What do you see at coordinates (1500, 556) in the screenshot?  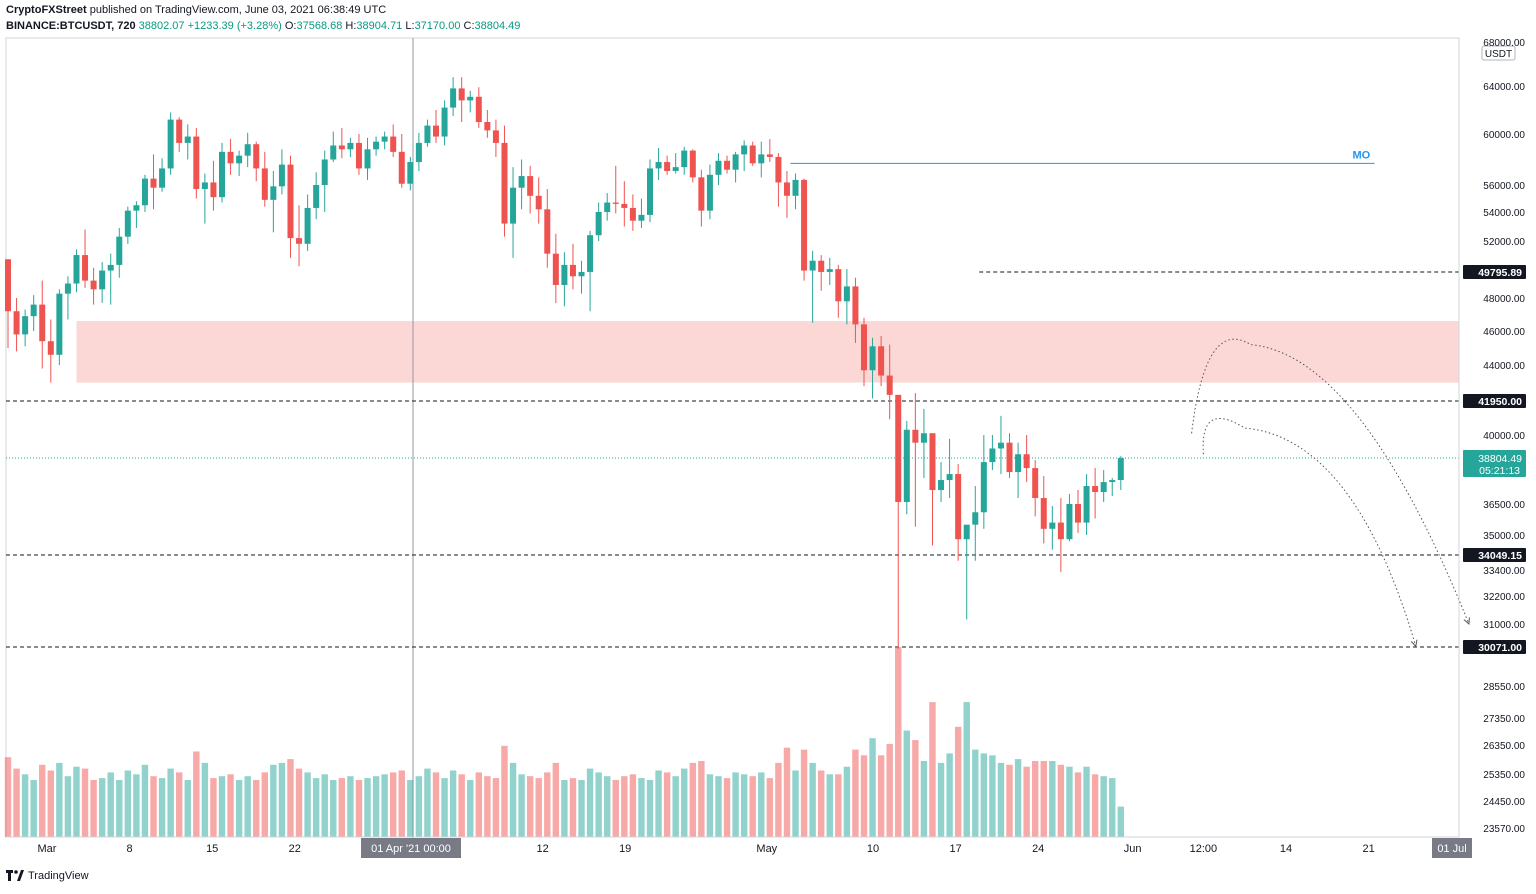 I see `level-label: 34049.15` at bounding box center [1500, 556].